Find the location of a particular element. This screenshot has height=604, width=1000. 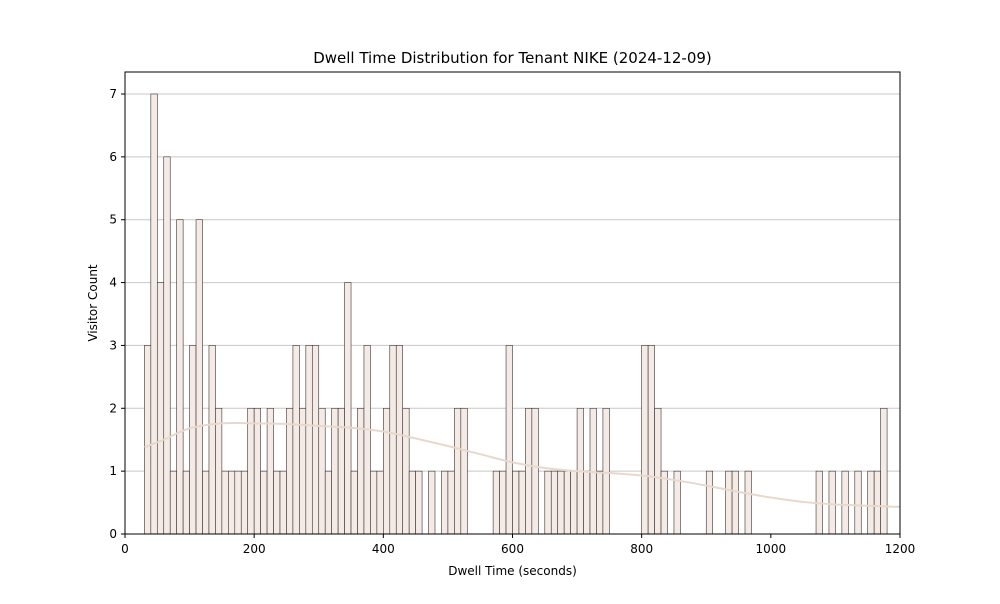

y-axis-label: Visitor Count is located at coordinates (93, 303).